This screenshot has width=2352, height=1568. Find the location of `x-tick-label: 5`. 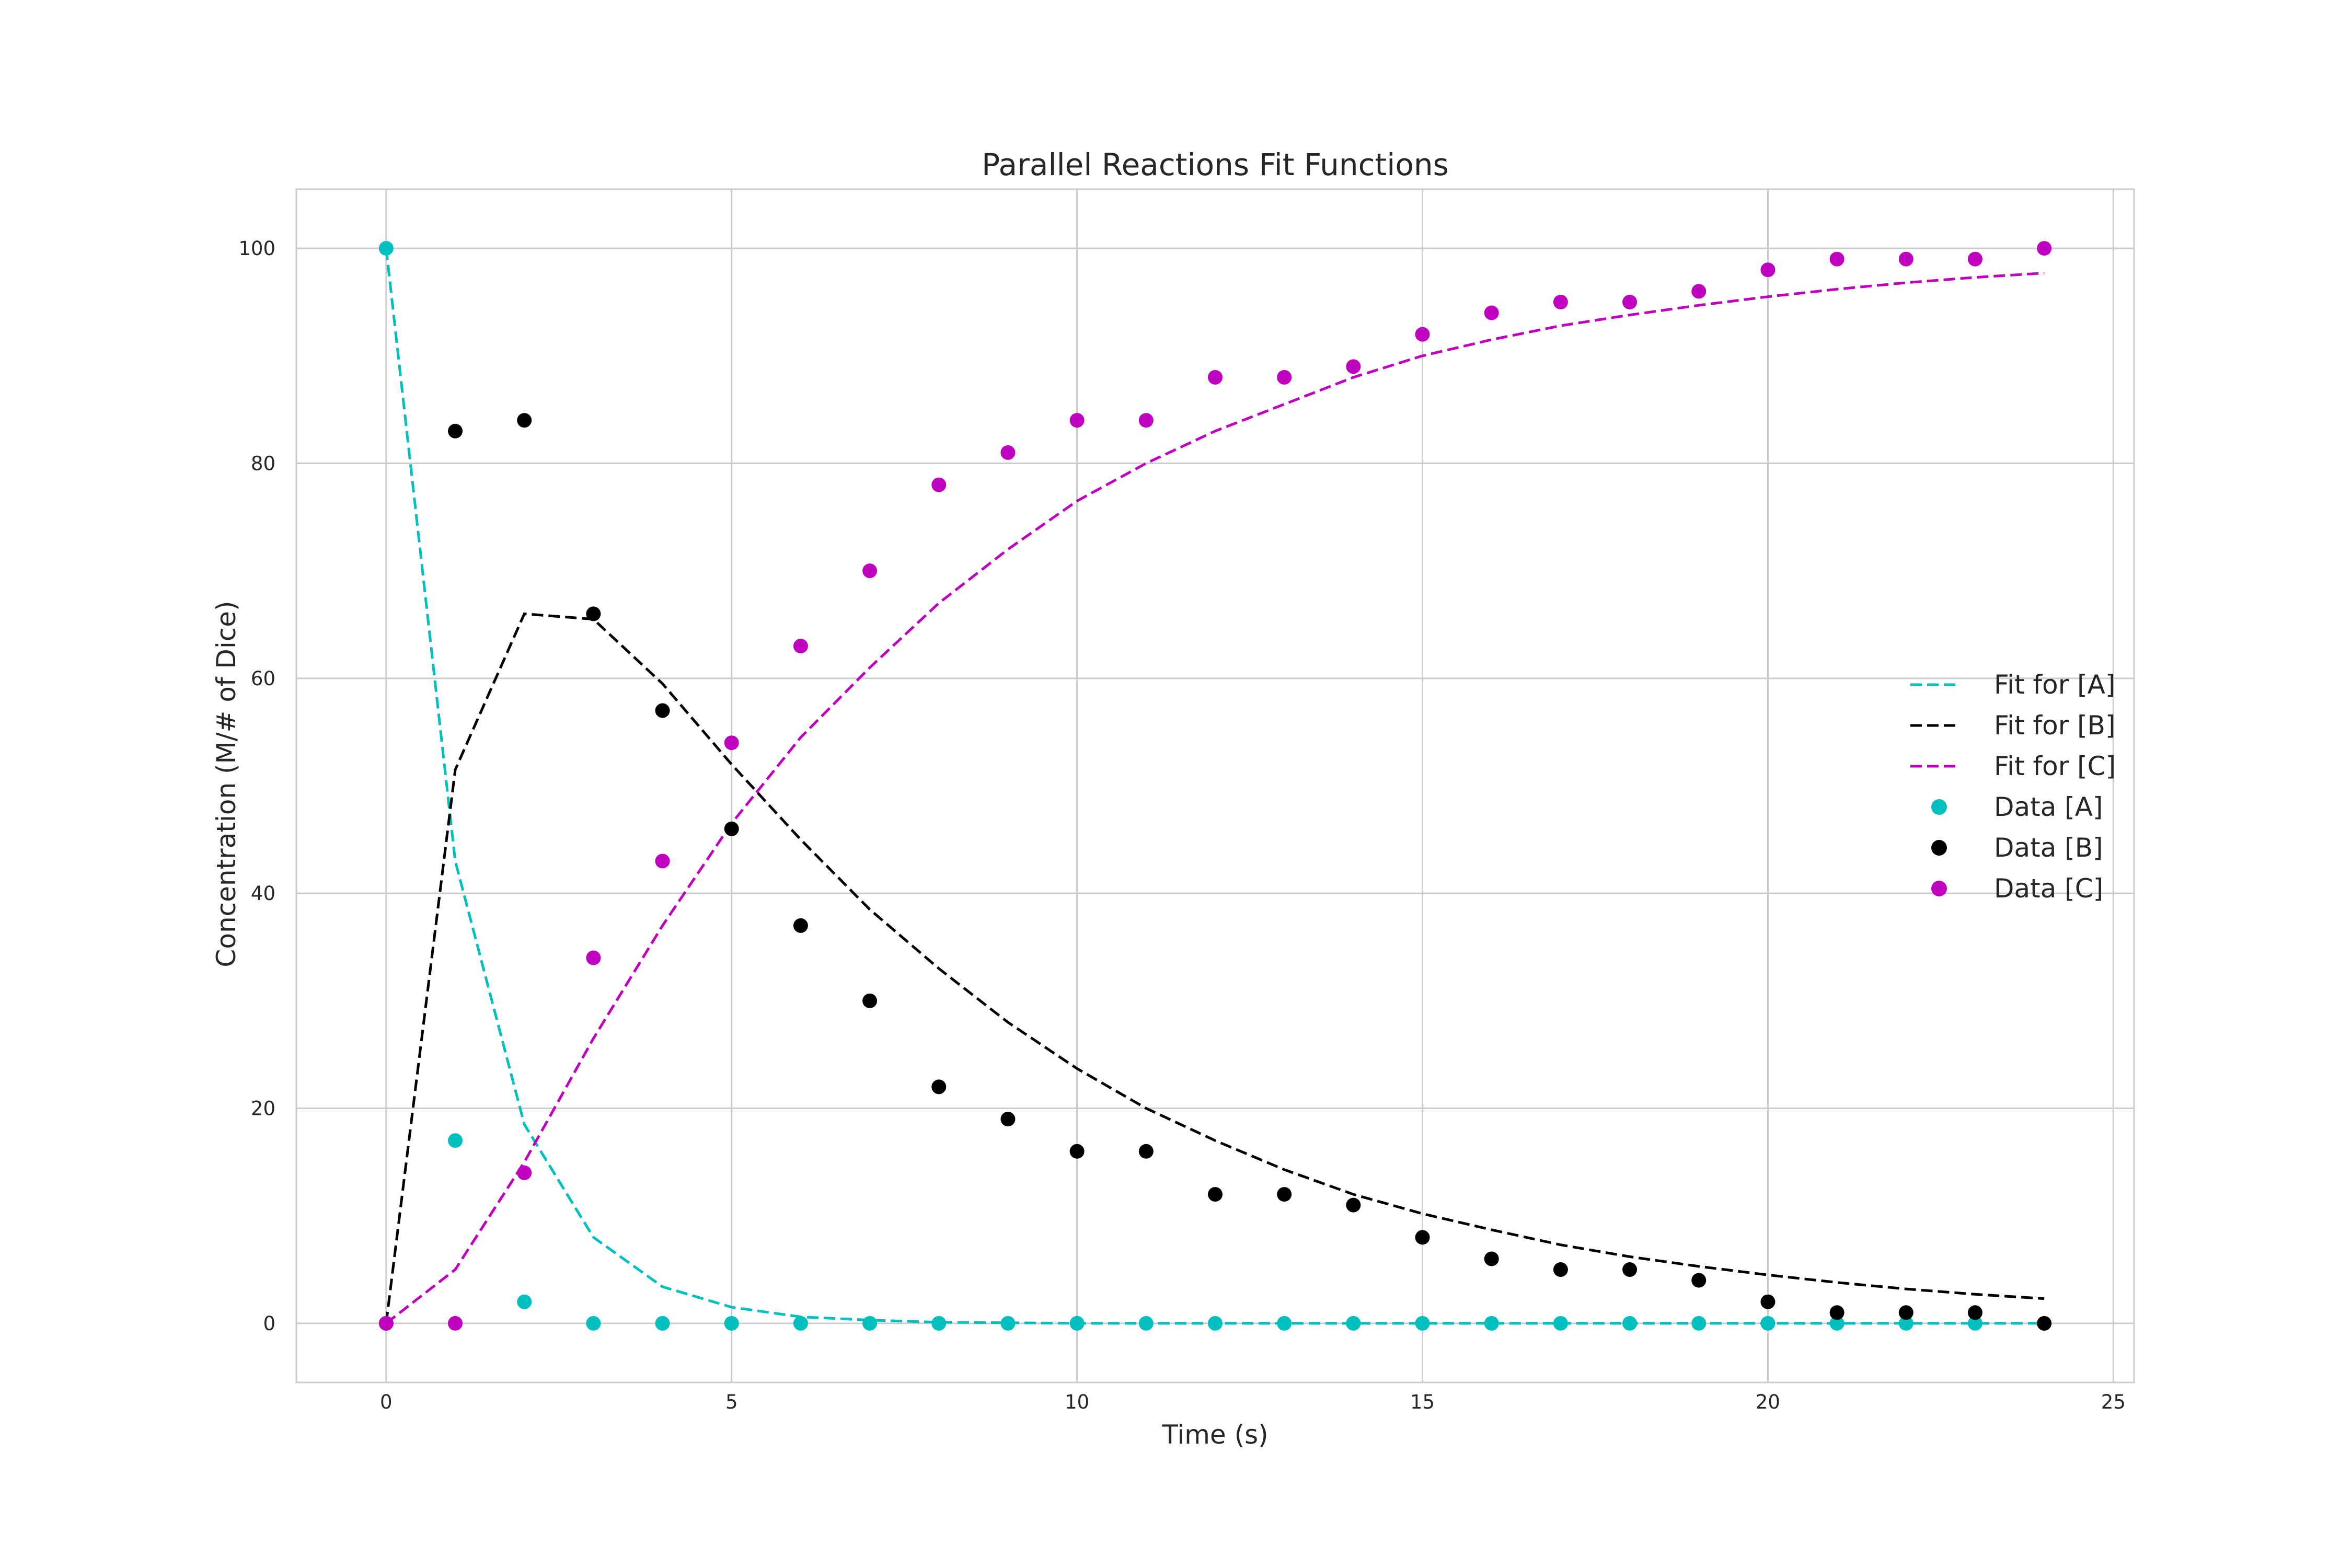

x-tick-label: 5 is located at coordinates (731, 1402).